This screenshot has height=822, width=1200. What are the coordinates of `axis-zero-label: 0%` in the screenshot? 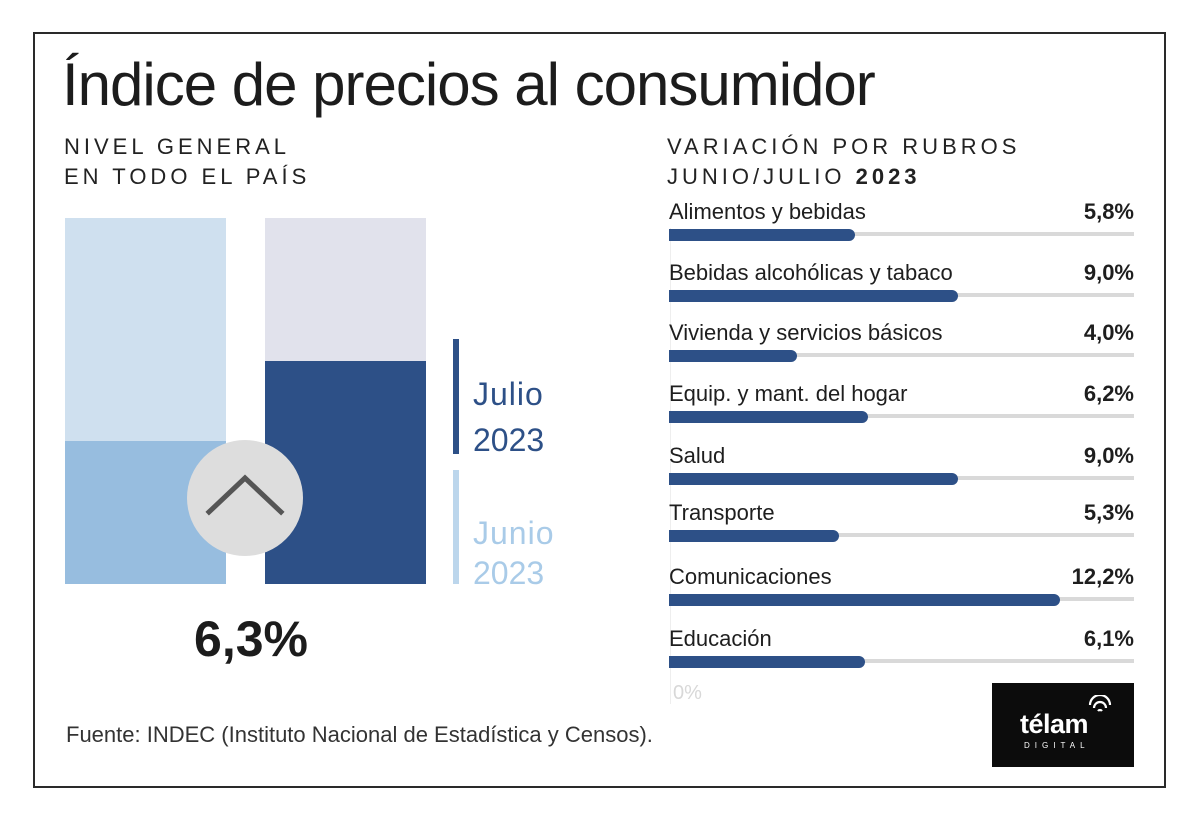 It's located at (687, 693).